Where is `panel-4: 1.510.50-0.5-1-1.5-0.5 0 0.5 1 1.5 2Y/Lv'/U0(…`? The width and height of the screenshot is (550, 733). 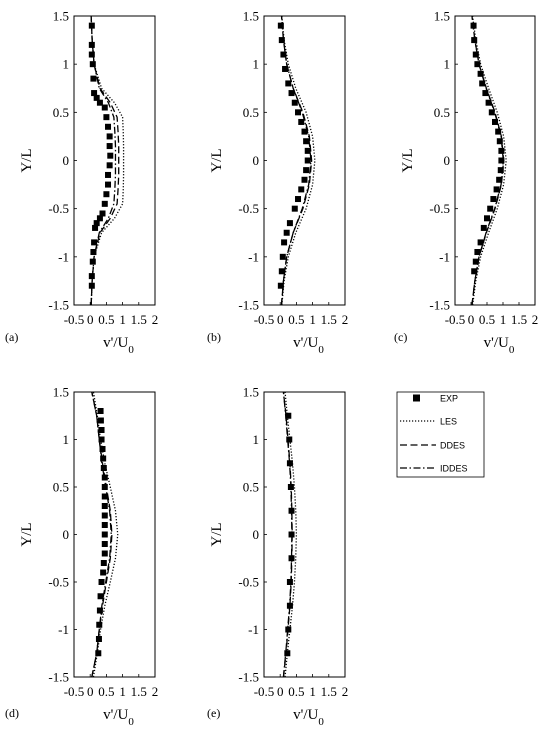
panel-4: 1.510.50-0.5-1-1.5-0.5 0 0.5 1 1.5 2Y/Lv'/U0(… is located at coordinates (81, 557).